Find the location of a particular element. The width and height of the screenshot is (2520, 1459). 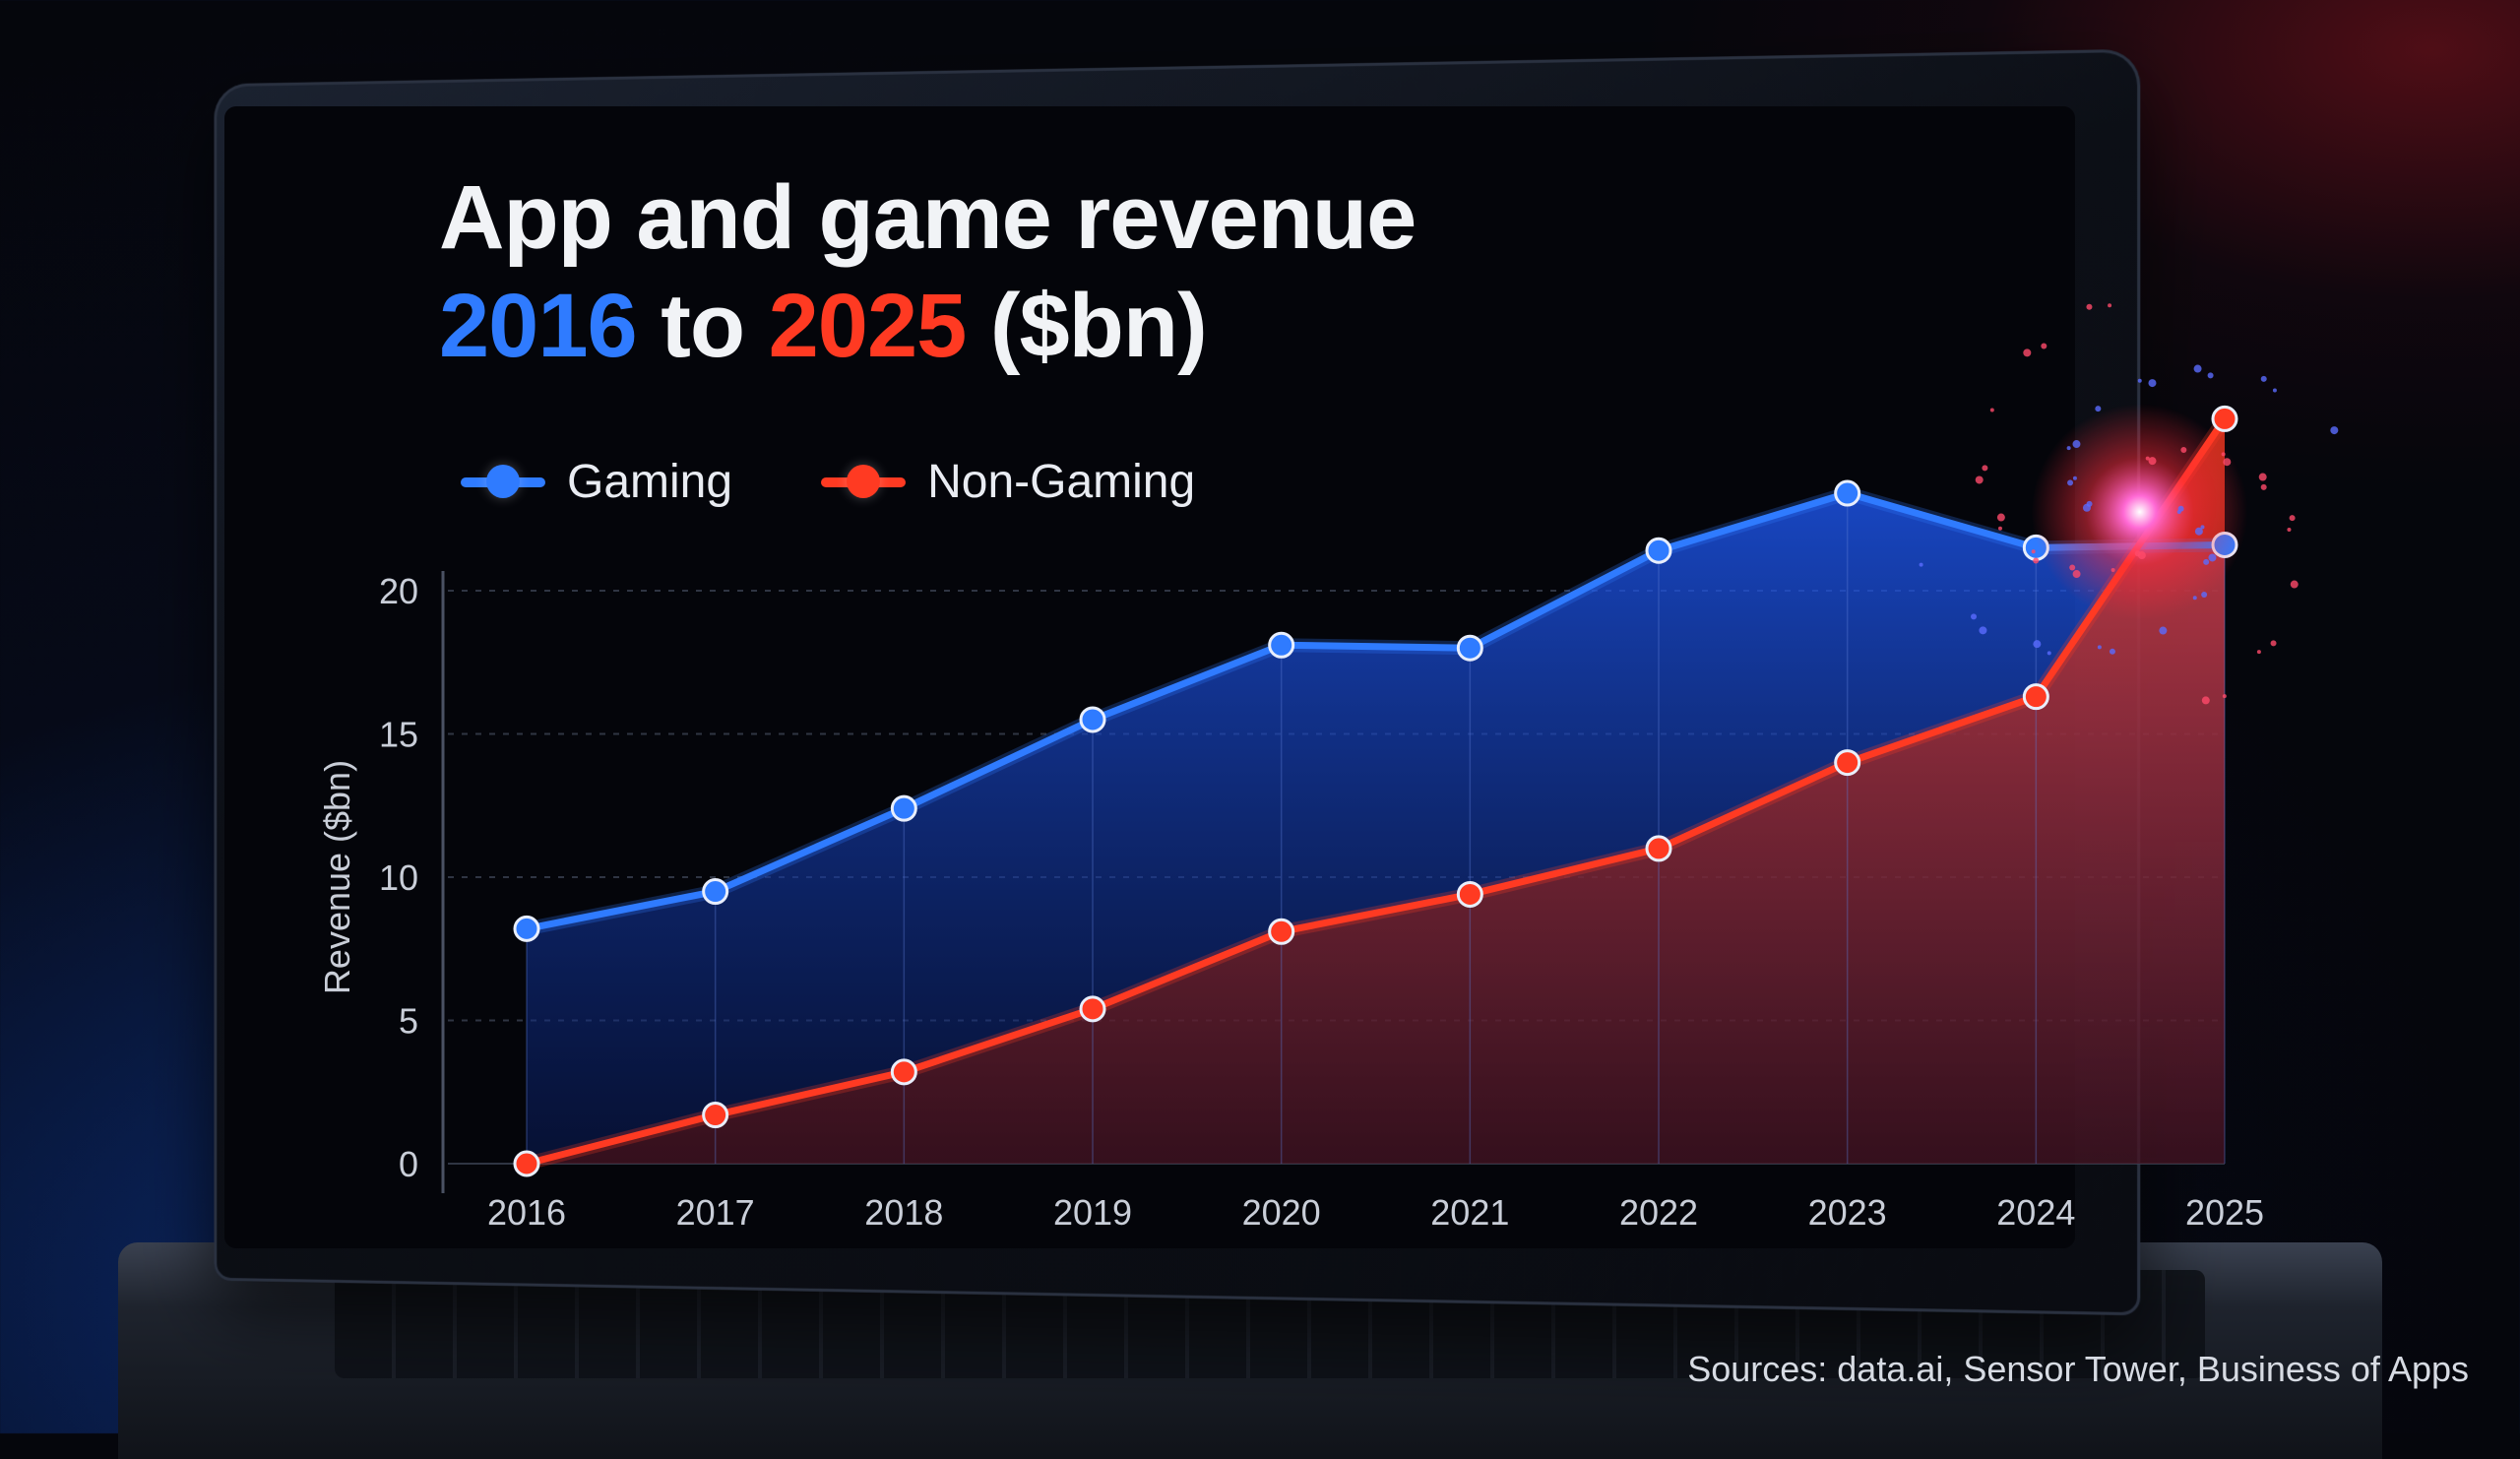

x-tick-label: 2020 is located at coordinates (1281, 1212).